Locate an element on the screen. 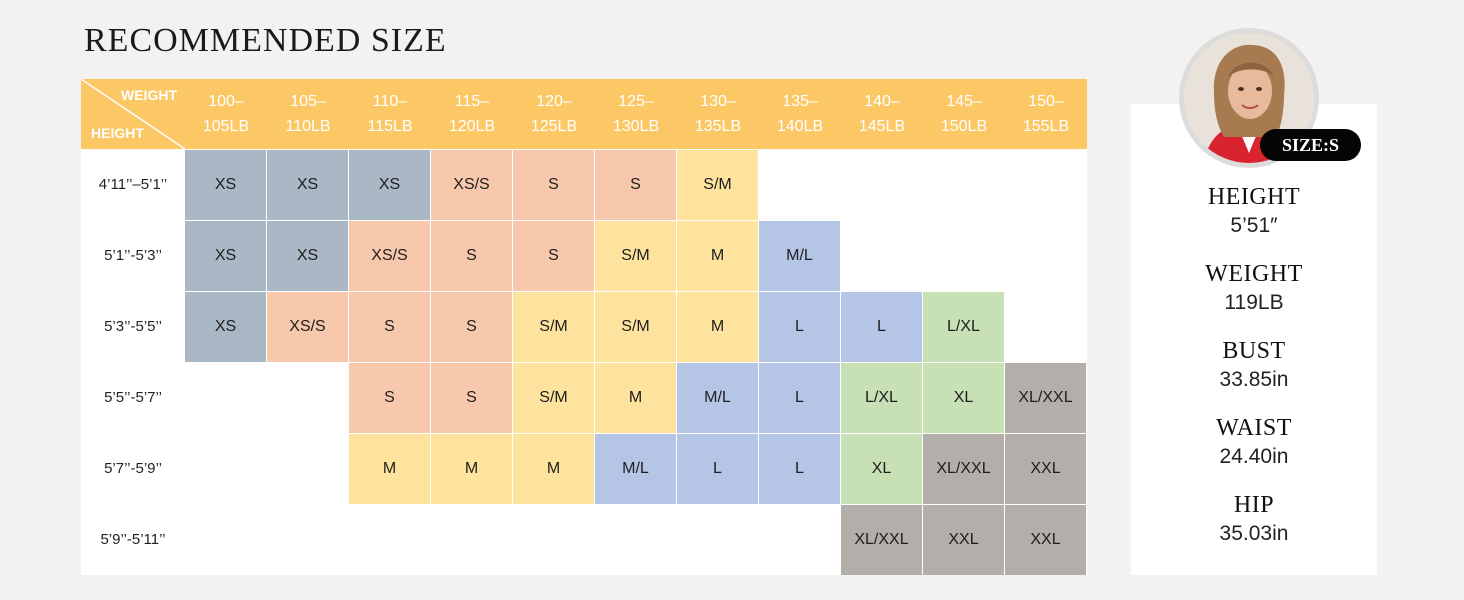 The width and height of the screenshot is (1464, 600). weight-column-header: 105– 110LB is located at coordinates (308, 114).